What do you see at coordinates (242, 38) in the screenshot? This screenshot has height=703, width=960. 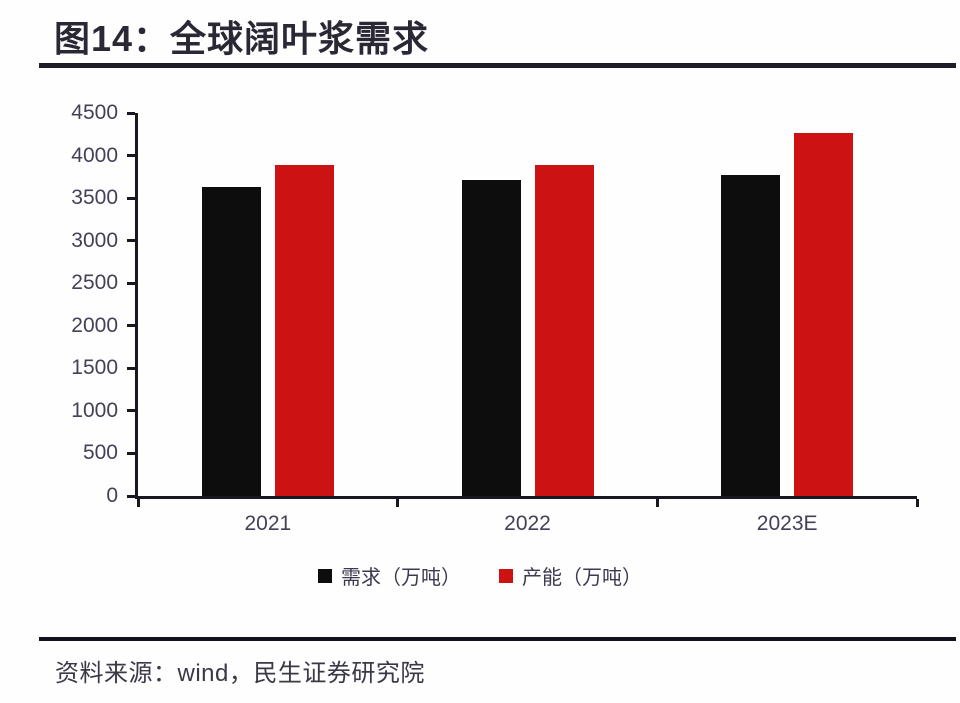 I see `figure-title: 图14：全球阔叶浆需求` at bounding box center [242, 38].